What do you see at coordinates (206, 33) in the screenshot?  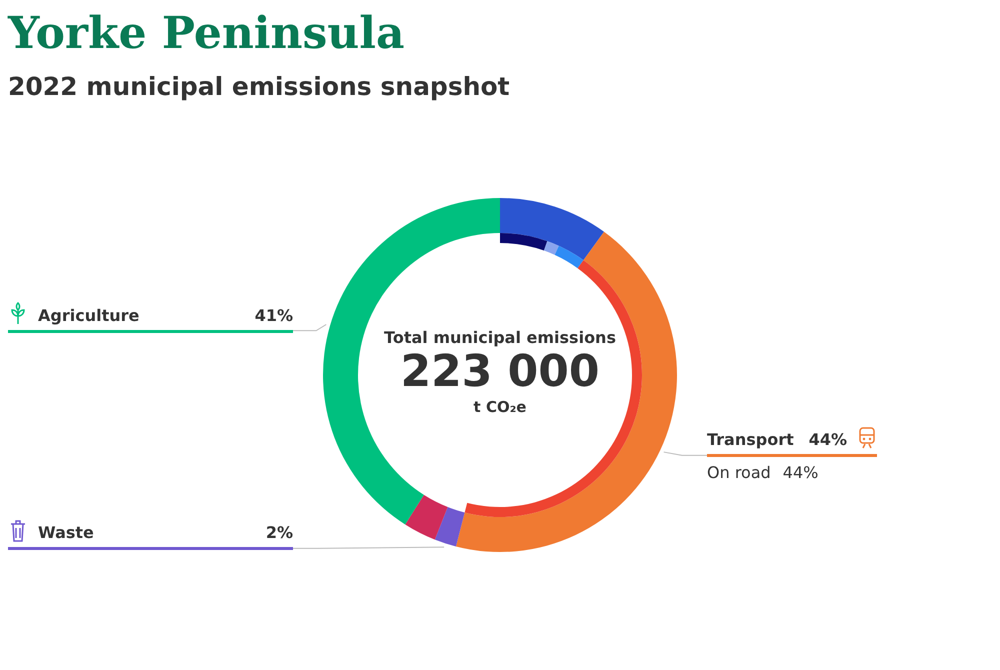 I see `chart-title: Yorke Peninsula` at bounding box center [206, 33].